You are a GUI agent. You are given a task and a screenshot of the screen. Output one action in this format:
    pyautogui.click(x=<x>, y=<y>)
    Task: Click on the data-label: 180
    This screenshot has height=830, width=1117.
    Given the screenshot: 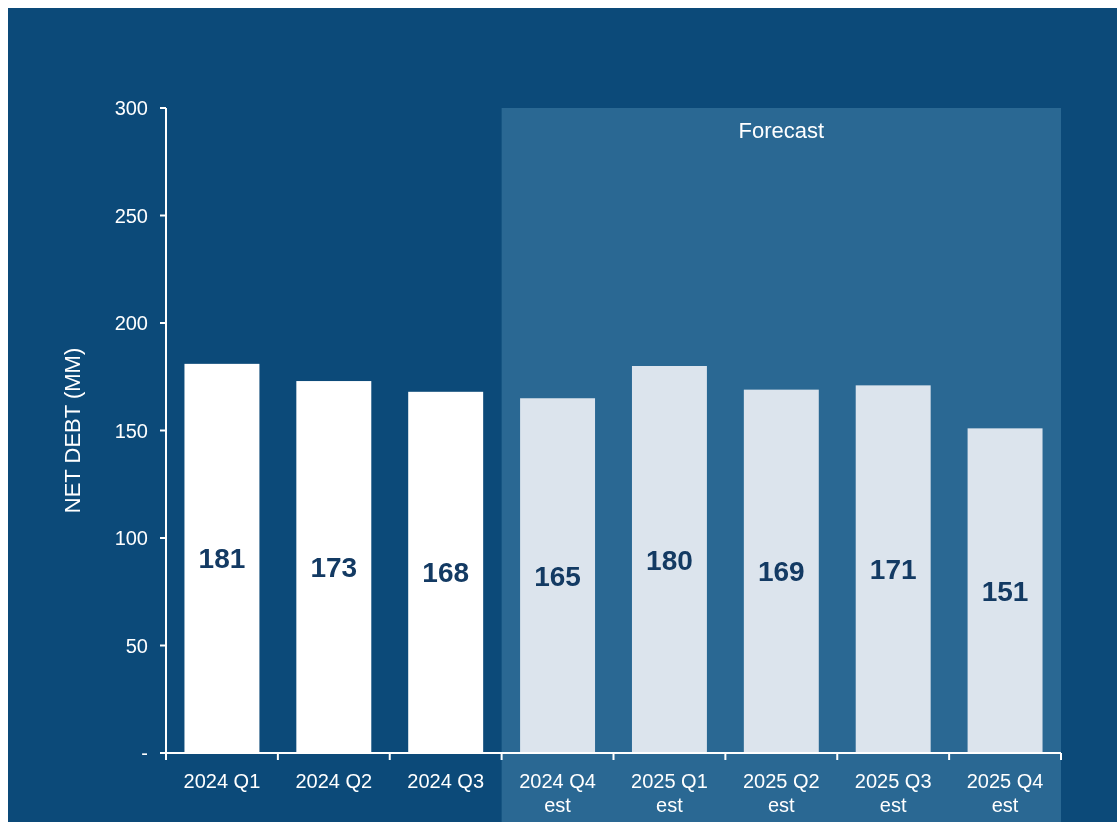 What is the action you would take?
    pyautogui.click(x=669, y=560)
    